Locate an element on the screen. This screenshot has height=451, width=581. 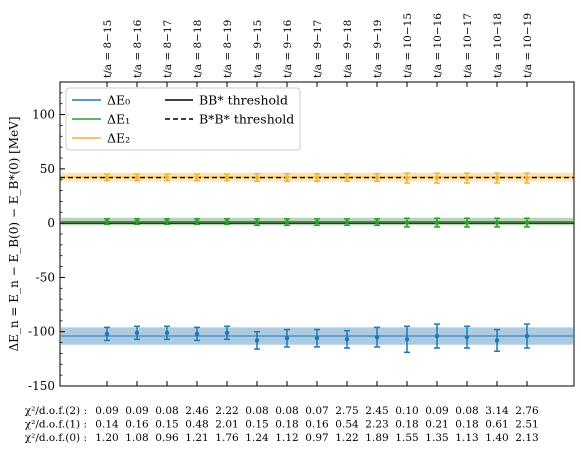
y-tick-label: 0 is located at coordinates (51, 223).